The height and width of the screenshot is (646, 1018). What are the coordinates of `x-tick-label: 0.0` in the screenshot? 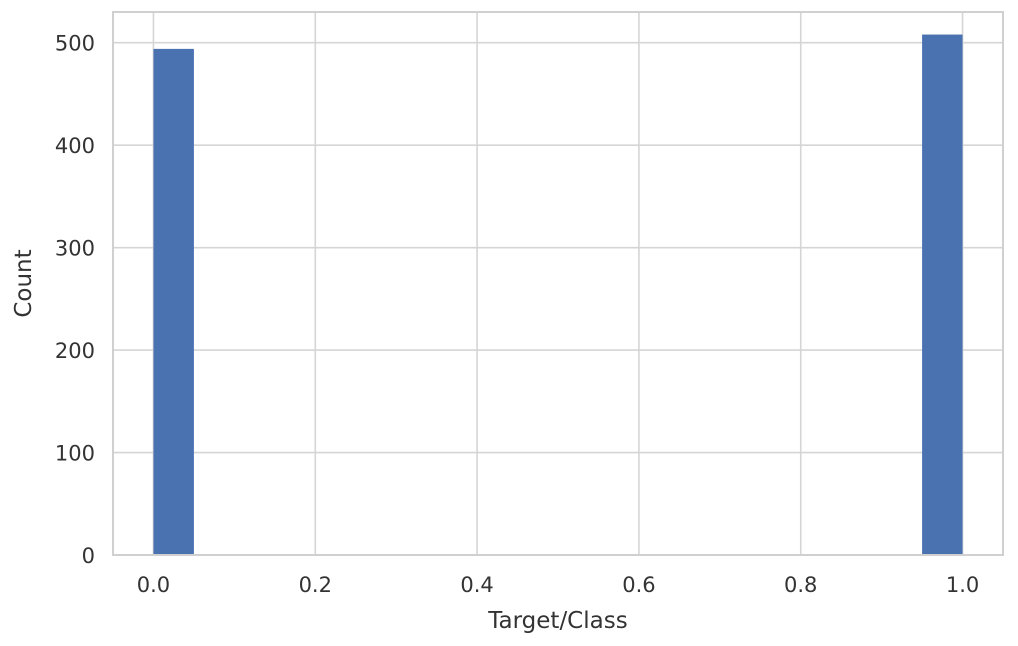 It's located at (153, 585).